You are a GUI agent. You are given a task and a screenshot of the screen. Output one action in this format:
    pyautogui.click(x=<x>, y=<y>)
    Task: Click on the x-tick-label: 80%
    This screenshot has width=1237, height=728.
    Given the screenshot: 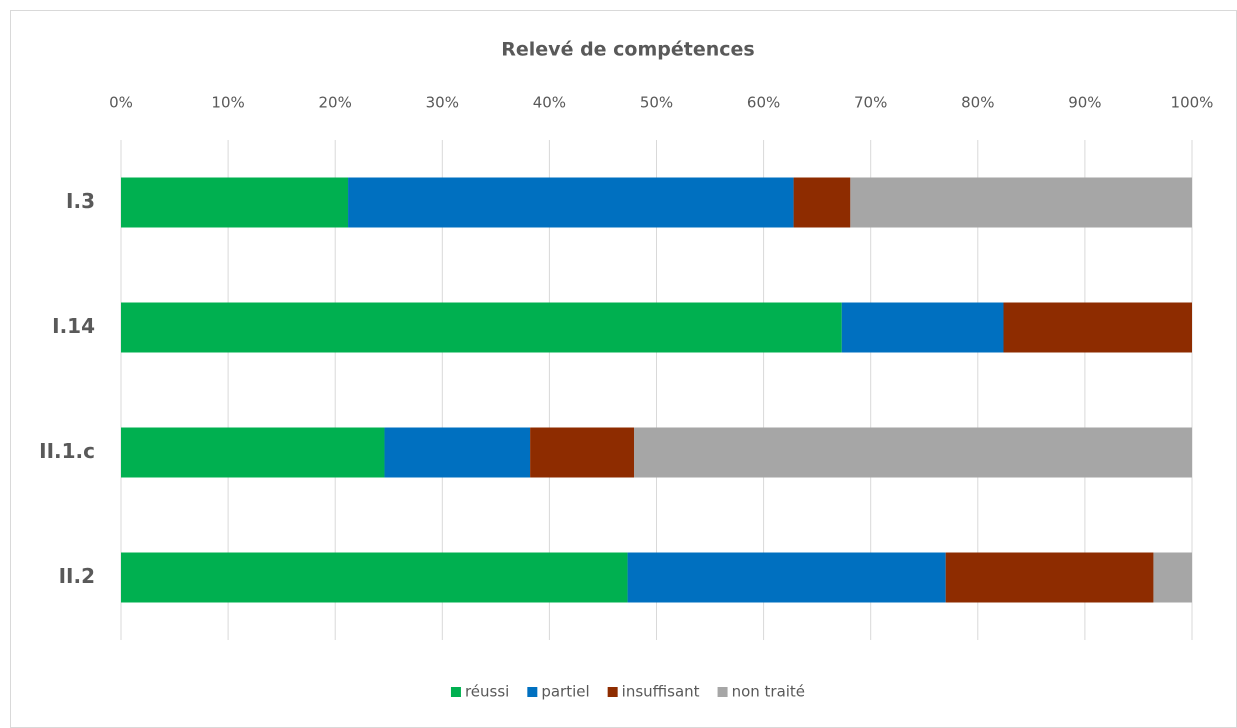 What is the action you would take?
    pyautogui.click(x=977, y=103)
    